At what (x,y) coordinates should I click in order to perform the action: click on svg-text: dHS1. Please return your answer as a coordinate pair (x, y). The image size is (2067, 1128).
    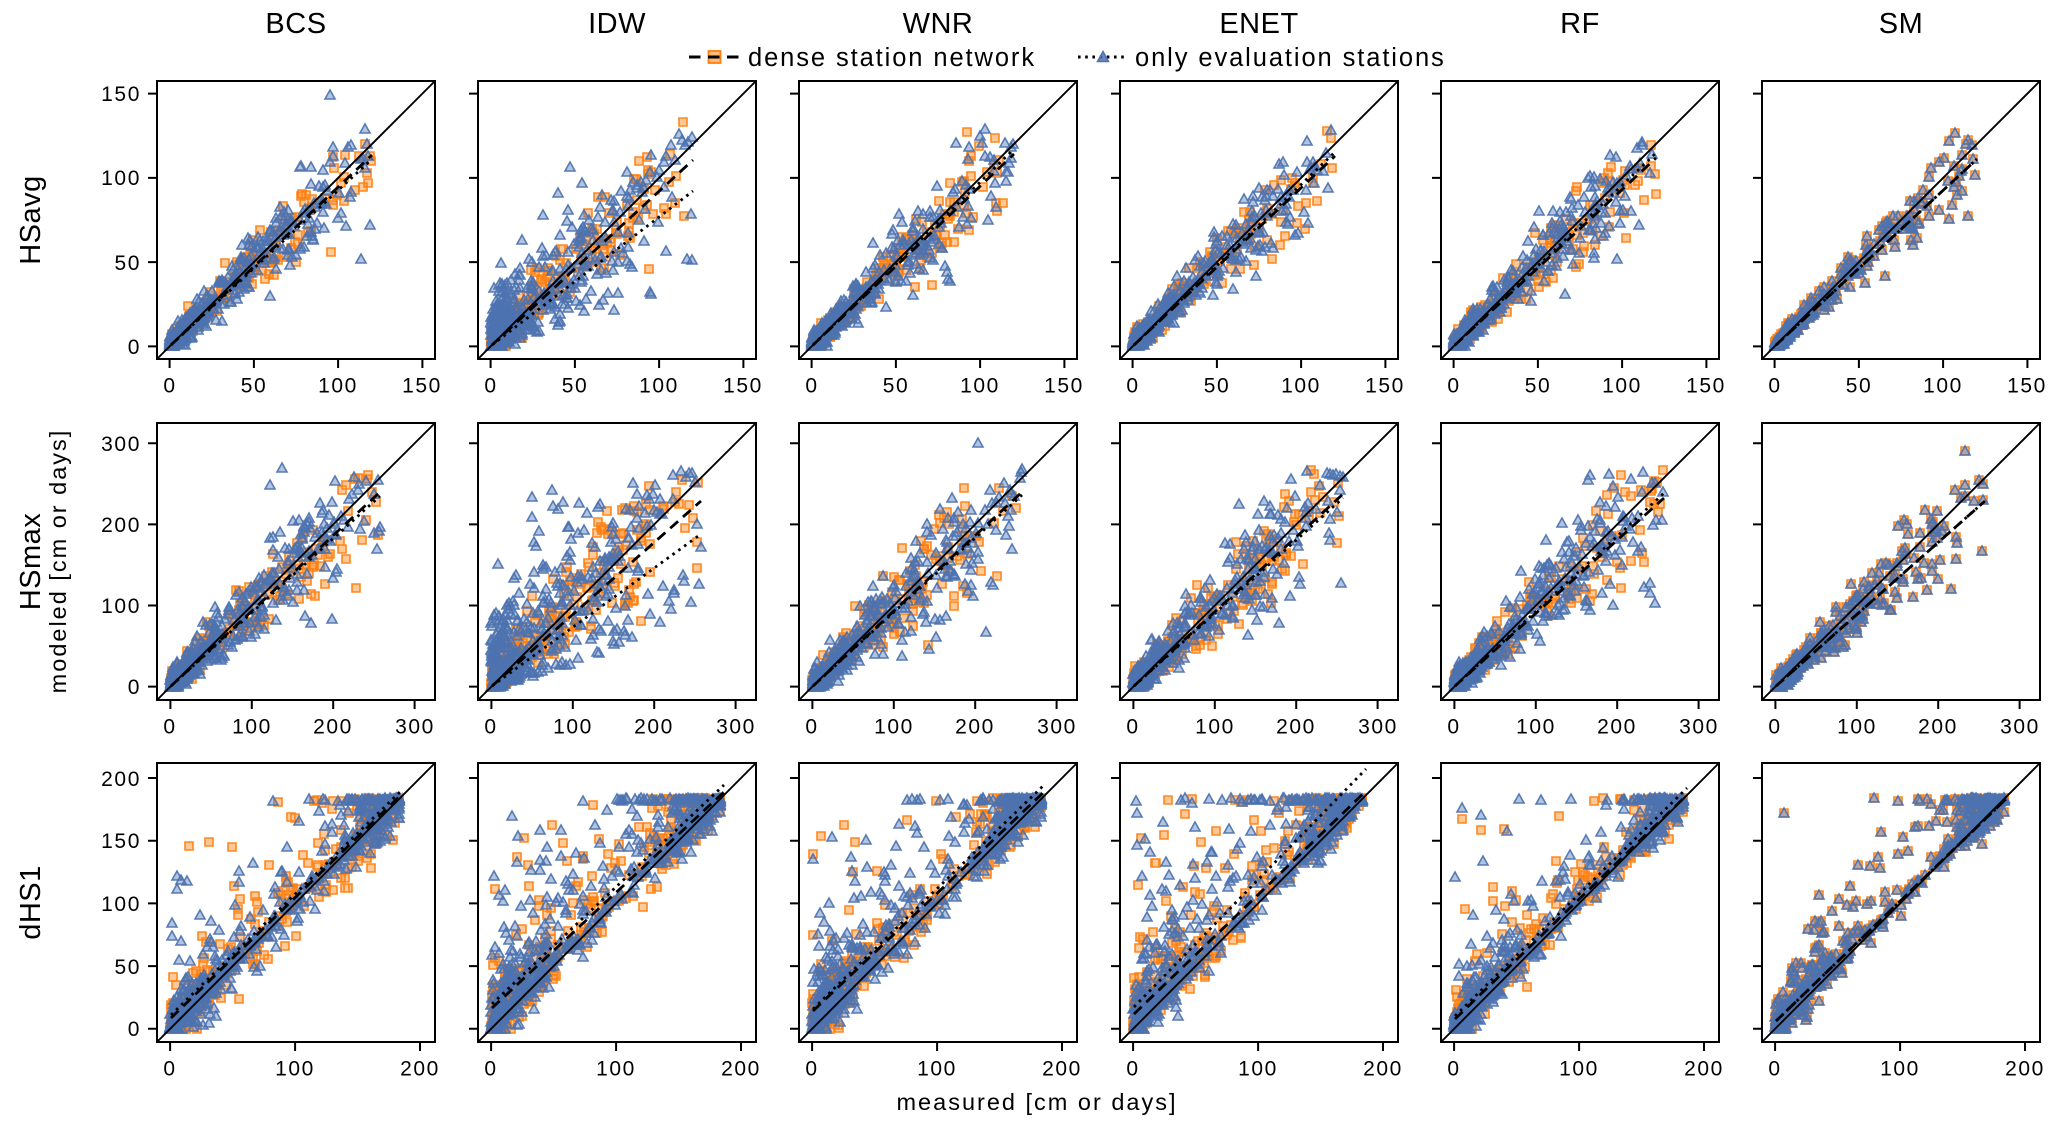
    Looking at the image, I should click on (31, 902).